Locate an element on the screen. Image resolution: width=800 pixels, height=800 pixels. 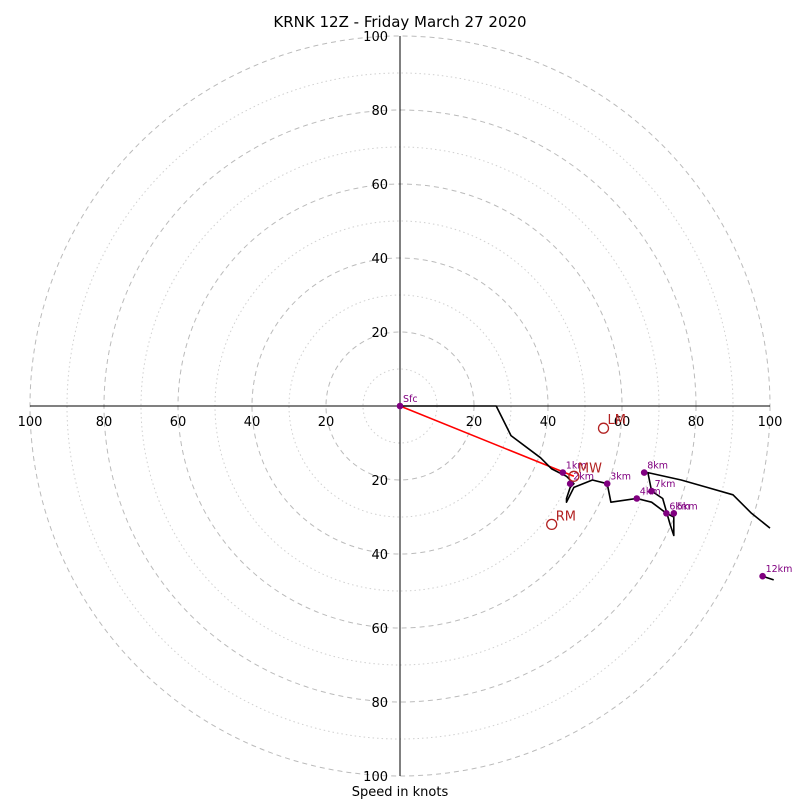
chart-title: KRNK 12Z - Friday March 27 2020 is located at coordinates (399, 22).